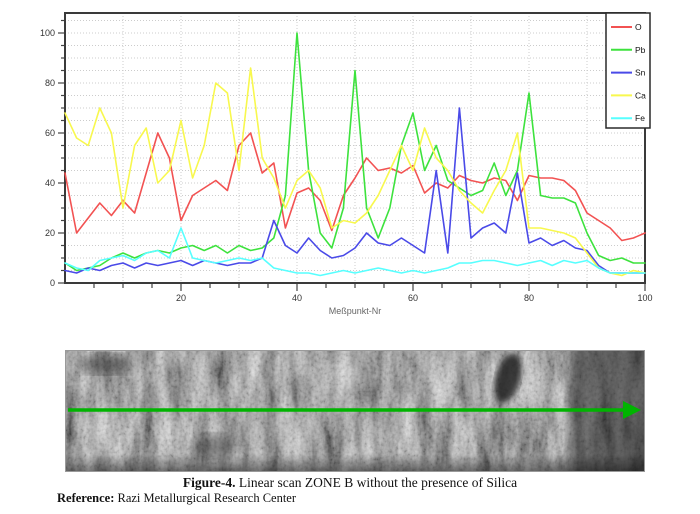  I want to click on sem-cavity, so click(508, 378).